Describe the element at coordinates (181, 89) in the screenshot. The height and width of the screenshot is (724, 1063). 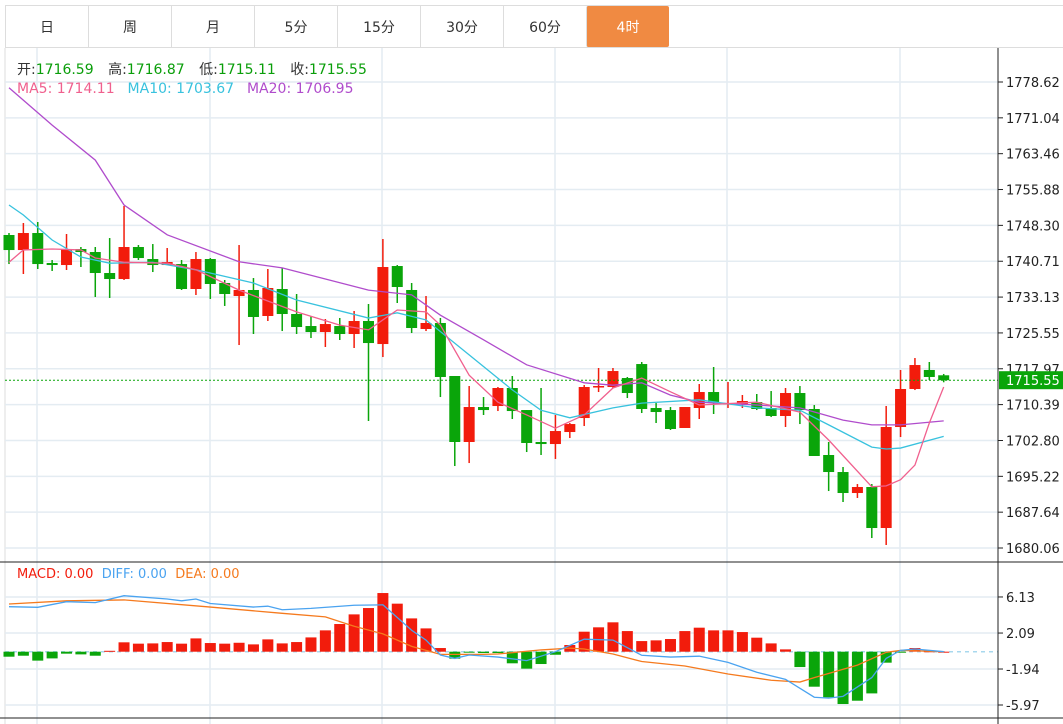
I see `ma10-legend: MA10: 1703.67` at that location.